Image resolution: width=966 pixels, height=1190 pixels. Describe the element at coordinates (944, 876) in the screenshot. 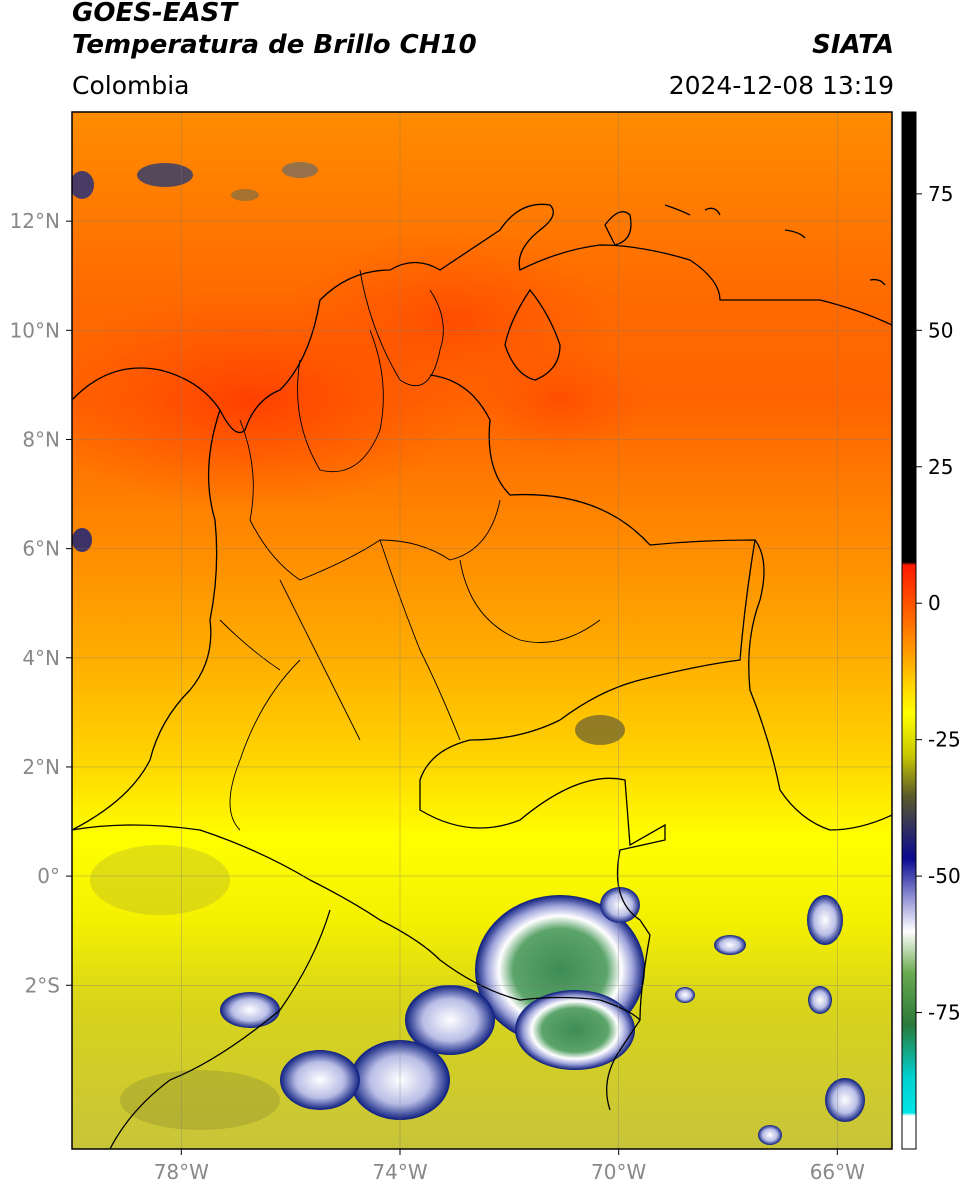

I see `colorbar-tick-label: -50` at that location.